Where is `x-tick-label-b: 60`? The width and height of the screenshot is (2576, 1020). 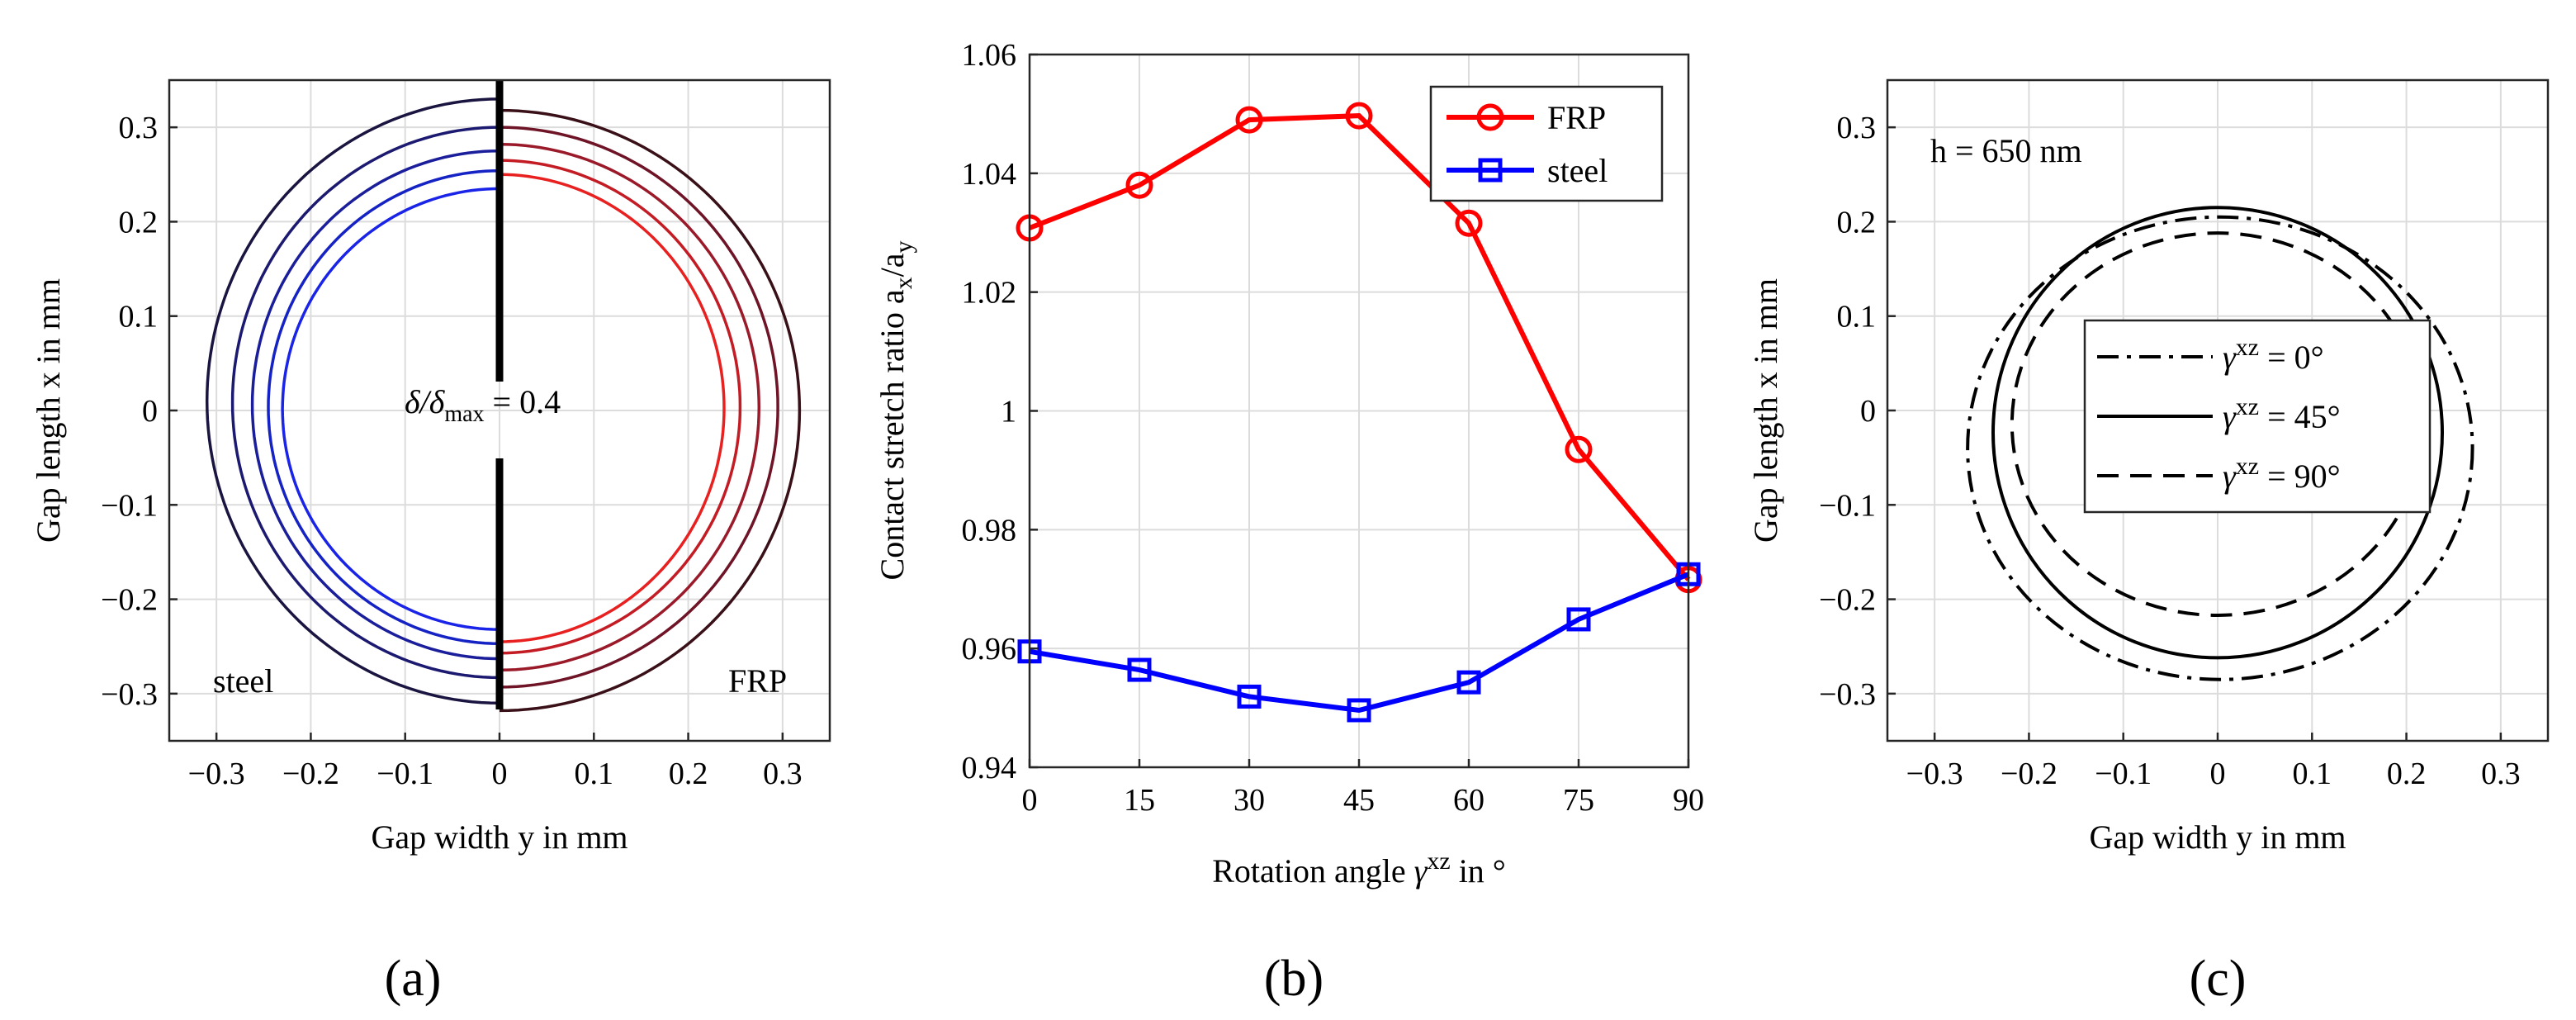 x-tick-label-b: 60 is located at coordinates (1469, 800).